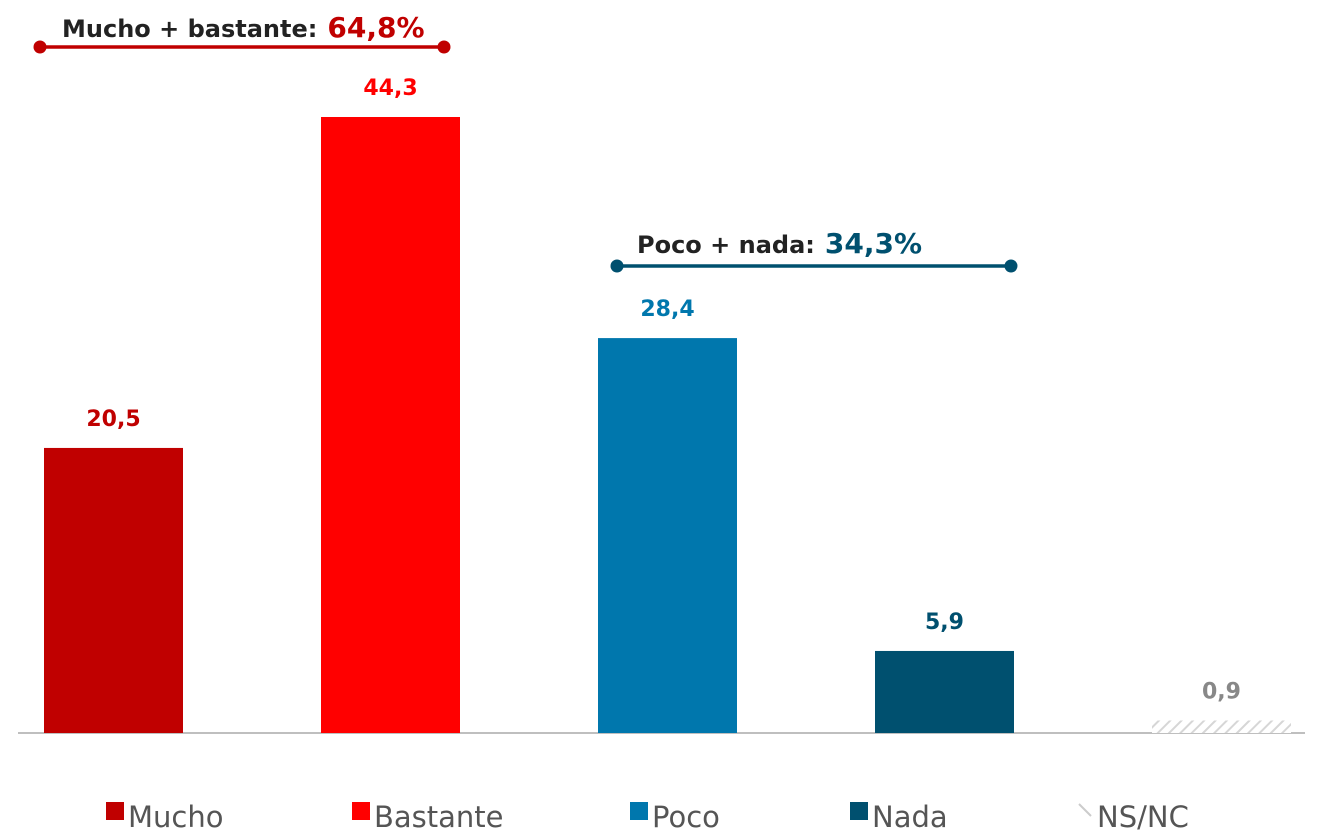 The width and height of the screenshot is (1319, 837). I want to click on group-label: Mucho + bastante:, so click(189, 29).